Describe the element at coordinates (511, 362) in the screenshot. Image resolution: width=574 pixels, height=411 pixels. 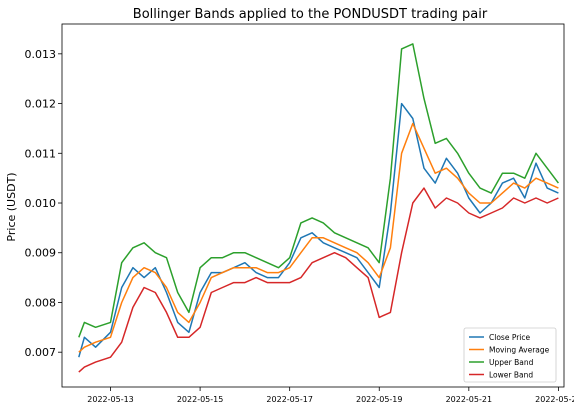
I see `legend-label: Upper Band` at that location.